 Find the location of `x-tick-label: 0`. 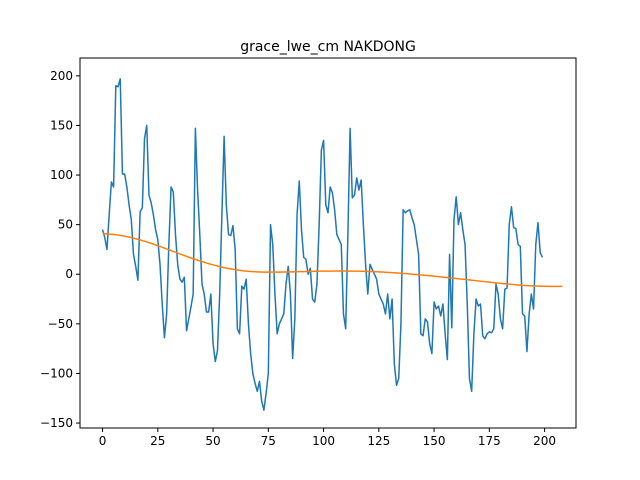

x-tick-label: 0 is located at coordinates (103, 441).